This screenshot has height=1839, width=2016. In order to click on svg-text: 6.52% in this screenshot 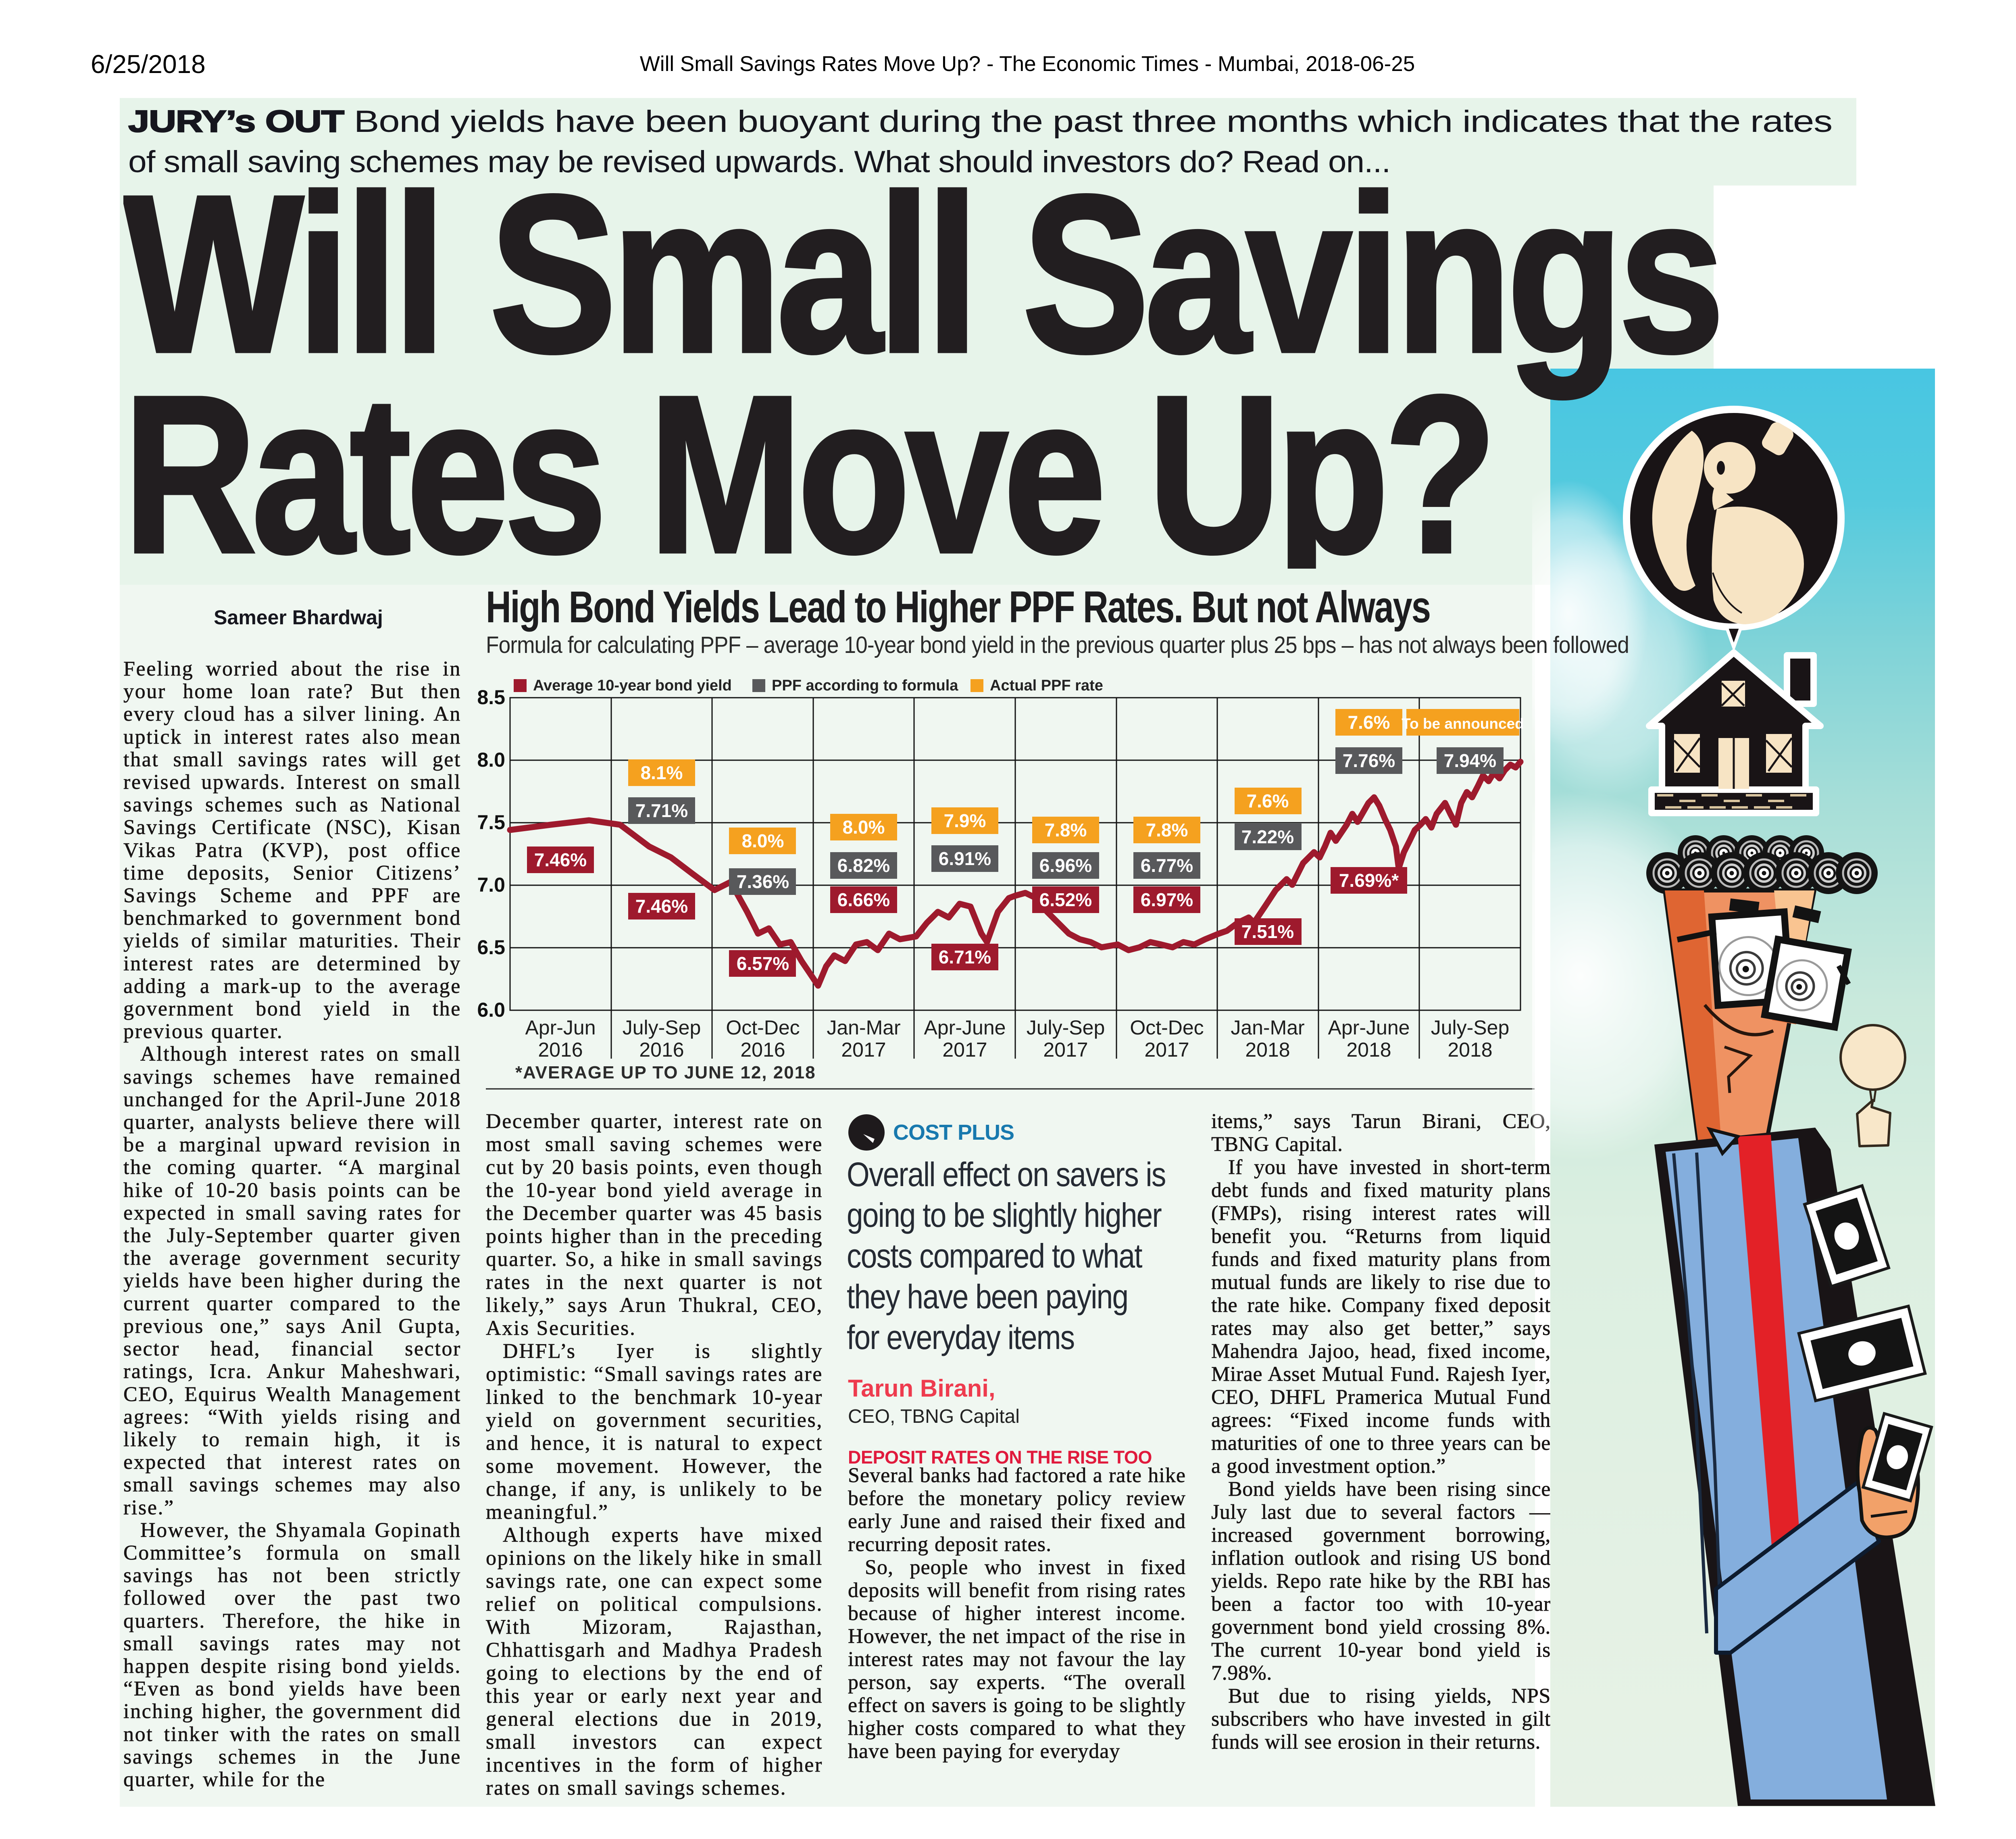, I will do `click(1065, 900)`.